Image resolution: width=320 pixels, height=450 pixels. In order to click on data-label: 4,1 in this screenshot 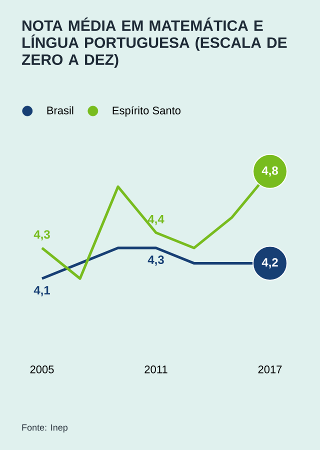, I will do `click(42, 291)`.